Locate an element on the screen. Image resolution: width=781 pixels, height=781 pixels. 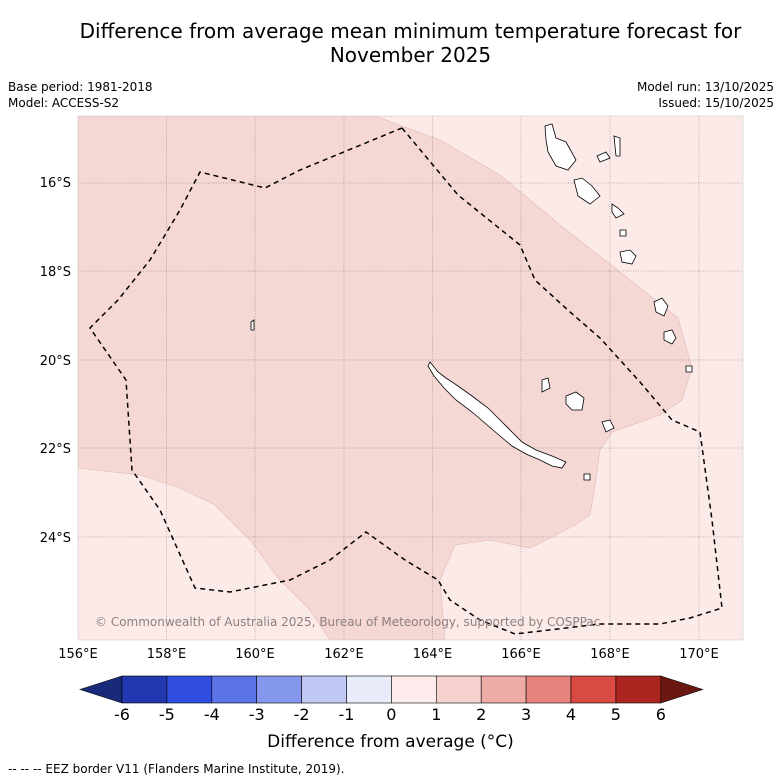
island-pines is located at coordinates (587, 477).